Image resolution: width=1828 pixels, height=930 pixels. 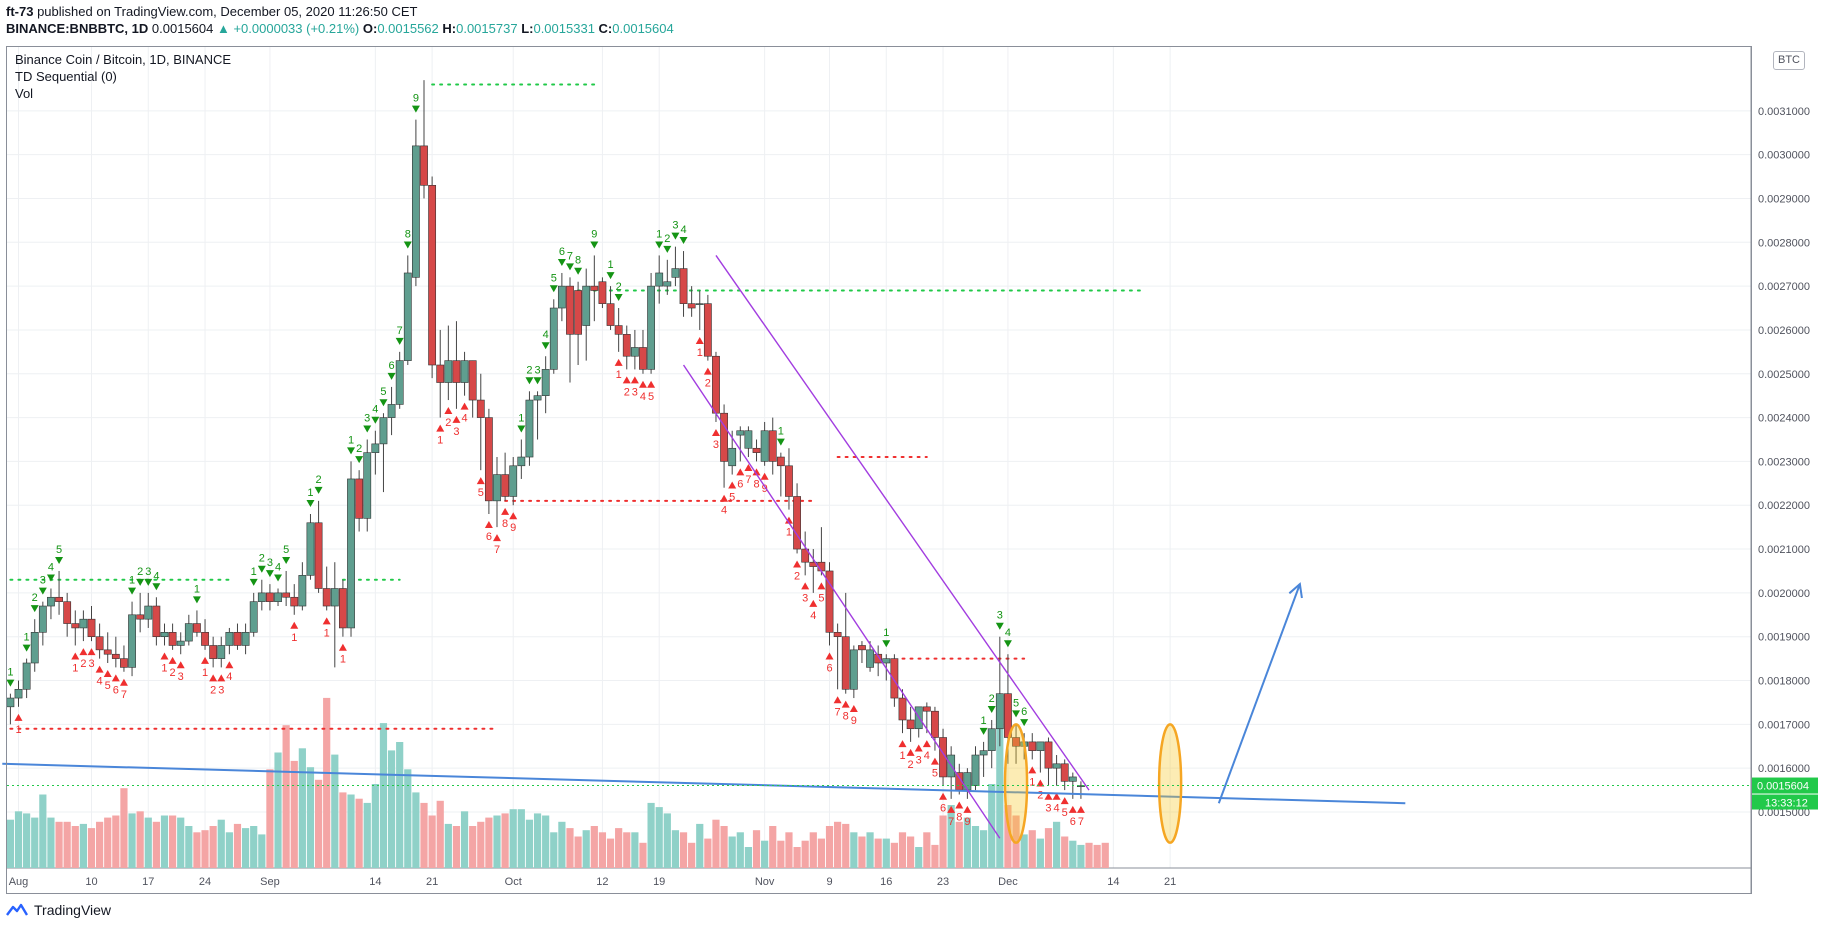 What do you see at coordinates (400, 331) in the screenshot?
I see `td-sell-count: 7` at bounding box center [400, 331].